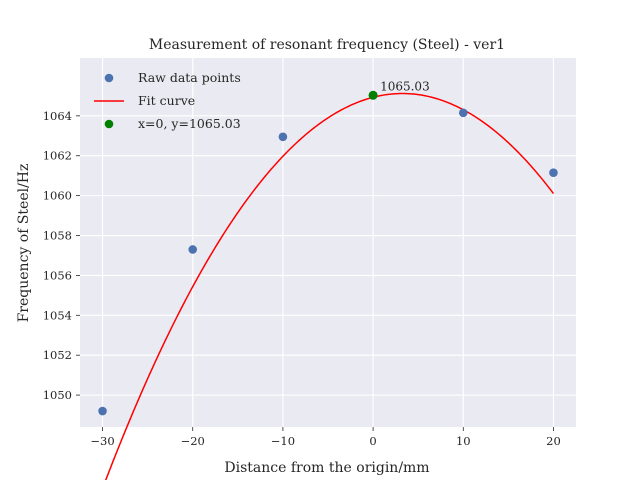  I want to click on point-annotation: 1065.03, so click(405, 86).